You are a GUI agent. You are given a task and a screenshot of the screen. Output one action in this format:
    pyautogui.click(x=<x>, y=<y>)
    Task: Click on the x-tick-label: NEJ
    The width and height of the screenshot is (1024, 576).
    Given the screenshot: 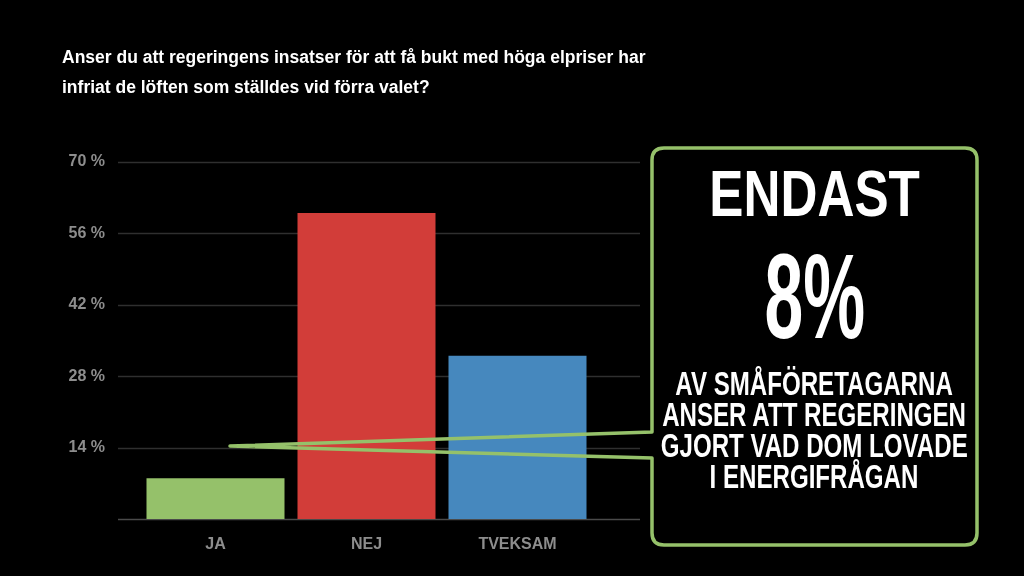 What is the action you would take?
    pyautogui.click(x=366, y=544)
    